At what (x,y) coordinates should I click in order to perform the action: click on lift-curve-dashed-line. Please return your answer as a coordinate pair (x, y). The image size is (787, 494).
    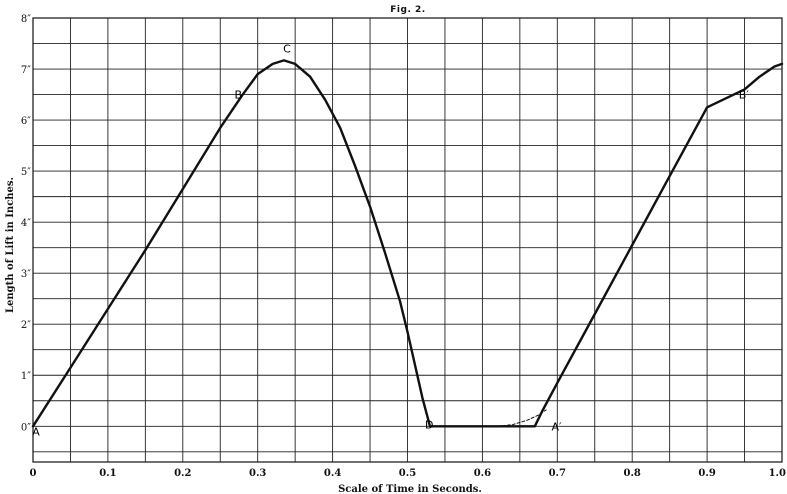
    Looking at the image, I should click on (521, 418).